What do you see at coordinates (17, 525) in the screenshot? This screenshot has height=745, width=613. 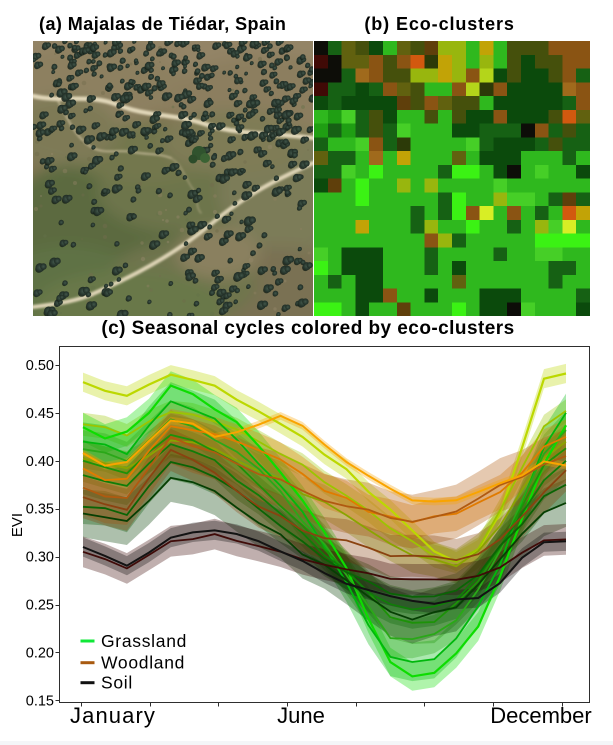 I see `svg-text: EVI` at bounding box center [17, 525].